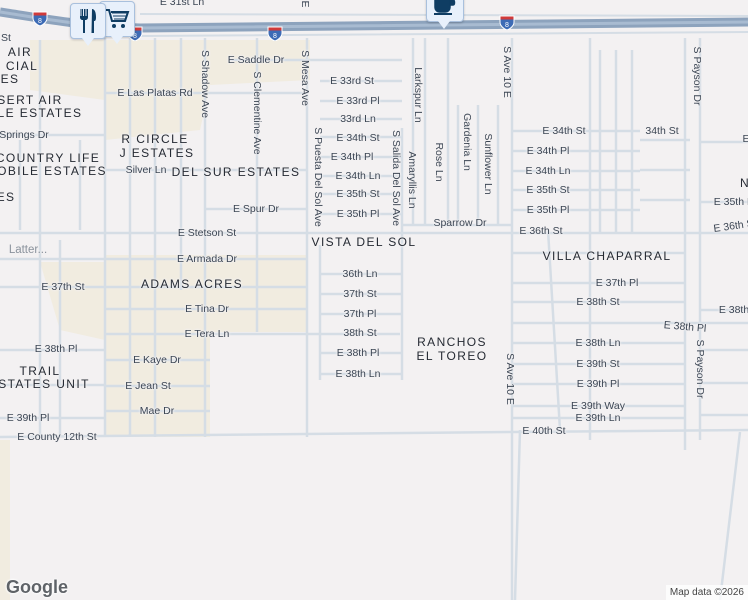  Describe the element at coordinates (598, 406) in the screenshot. I see `street-label: E 39th Way` at that location.